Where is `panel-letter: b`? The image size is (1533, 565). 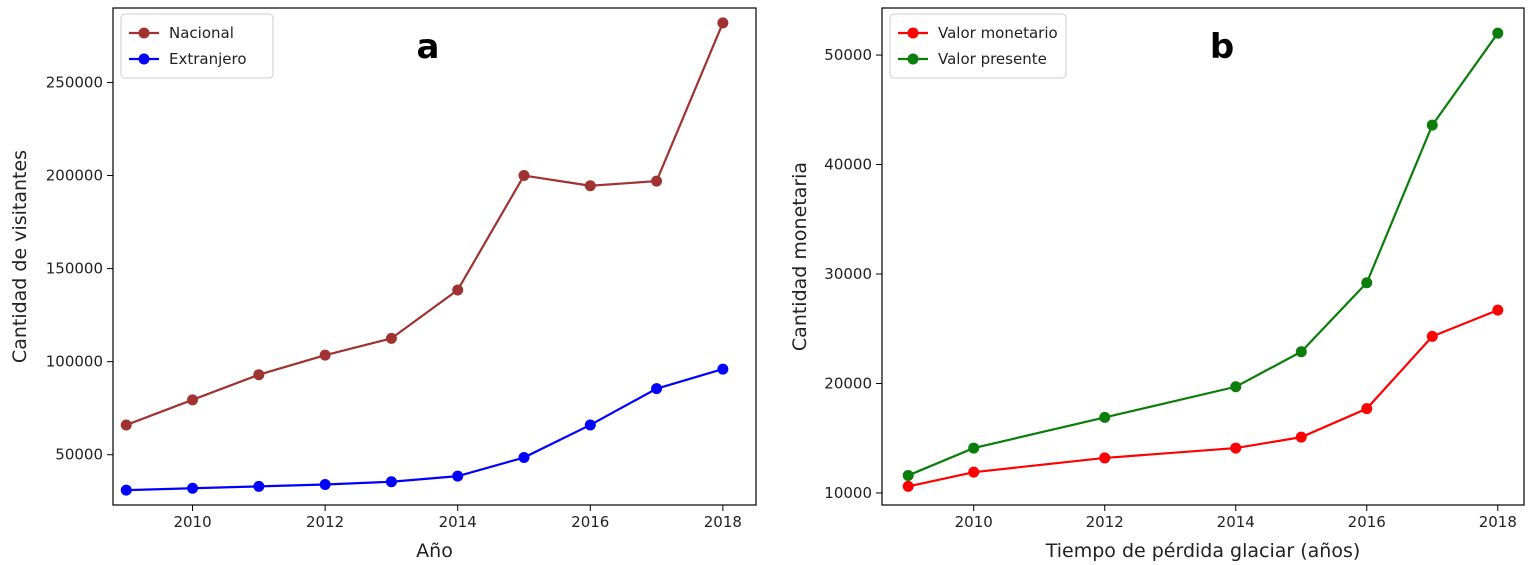 panel-letter: b is located at coordinates (1222, 47).